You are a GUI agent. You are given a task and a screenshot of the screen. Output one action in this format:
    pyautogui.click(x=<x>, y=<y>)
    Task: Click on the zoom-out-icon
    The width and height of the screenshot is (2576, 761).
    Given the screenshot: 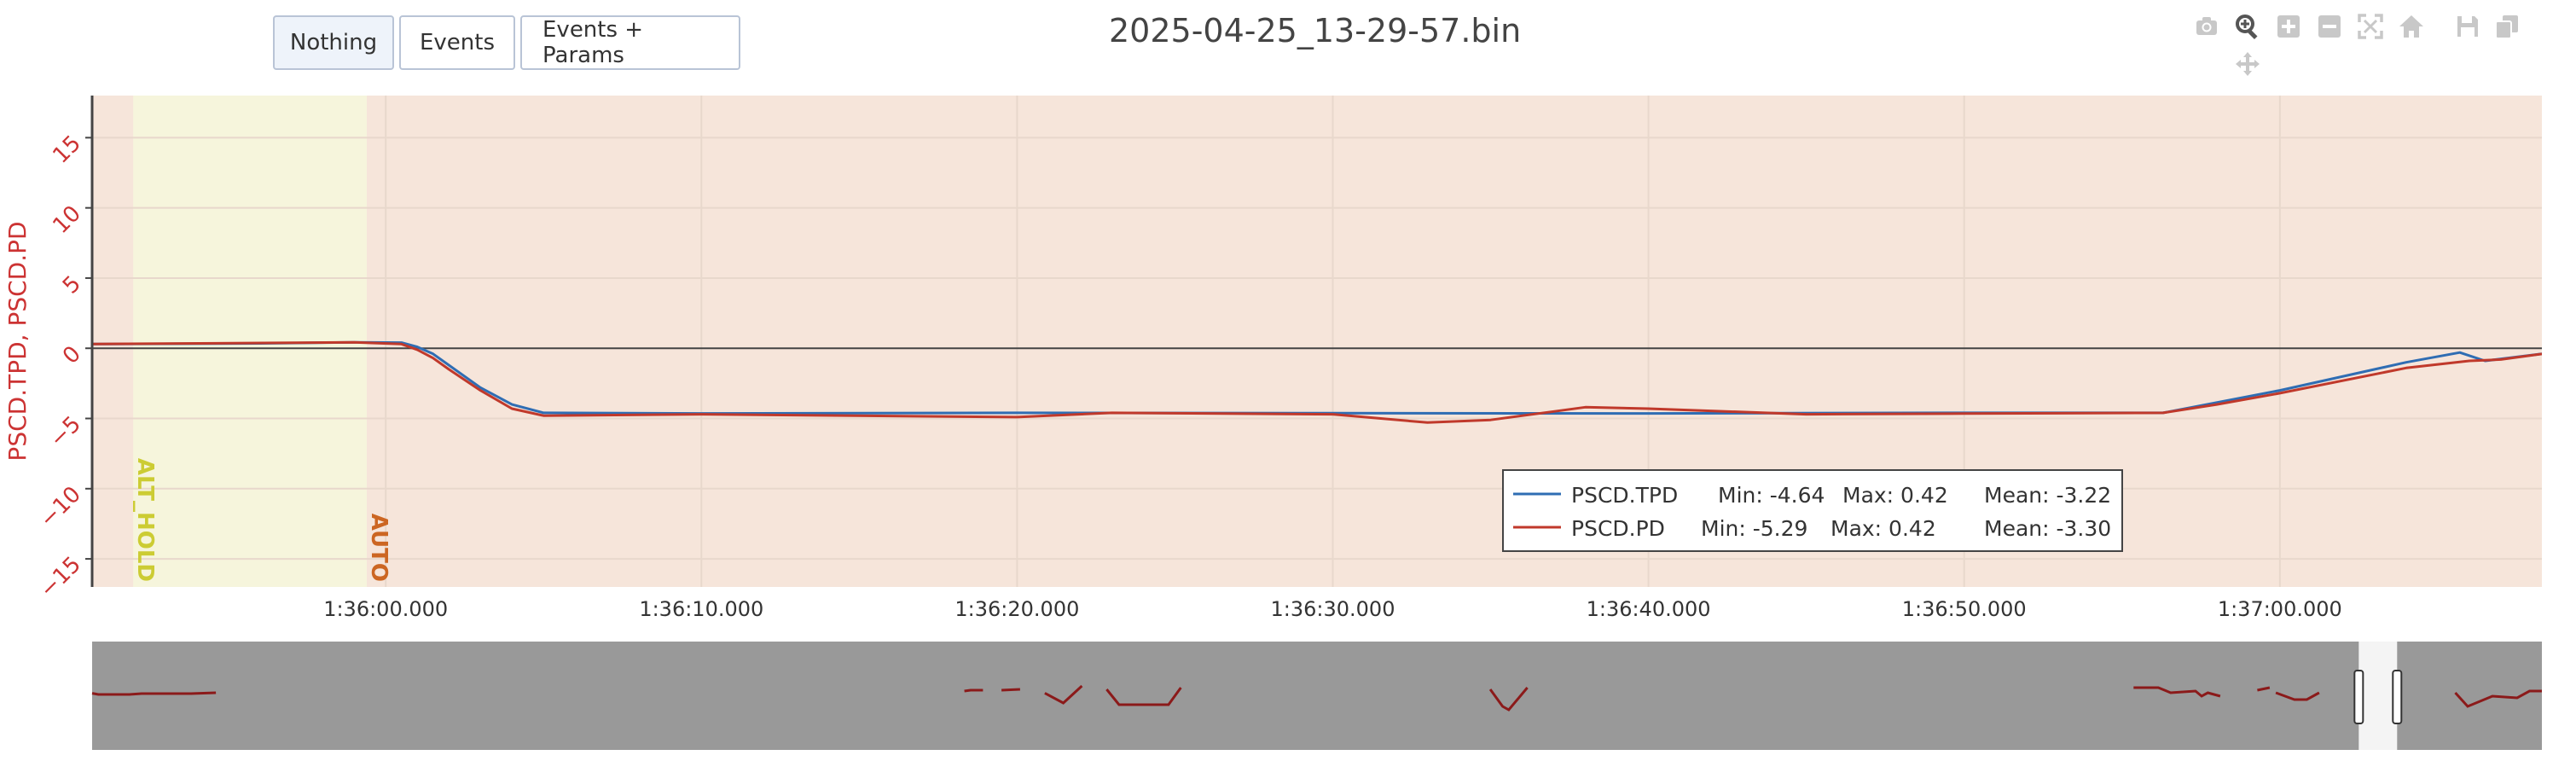 What is the action you would take?
    pyautogui.click(x=2329, y=26)
    